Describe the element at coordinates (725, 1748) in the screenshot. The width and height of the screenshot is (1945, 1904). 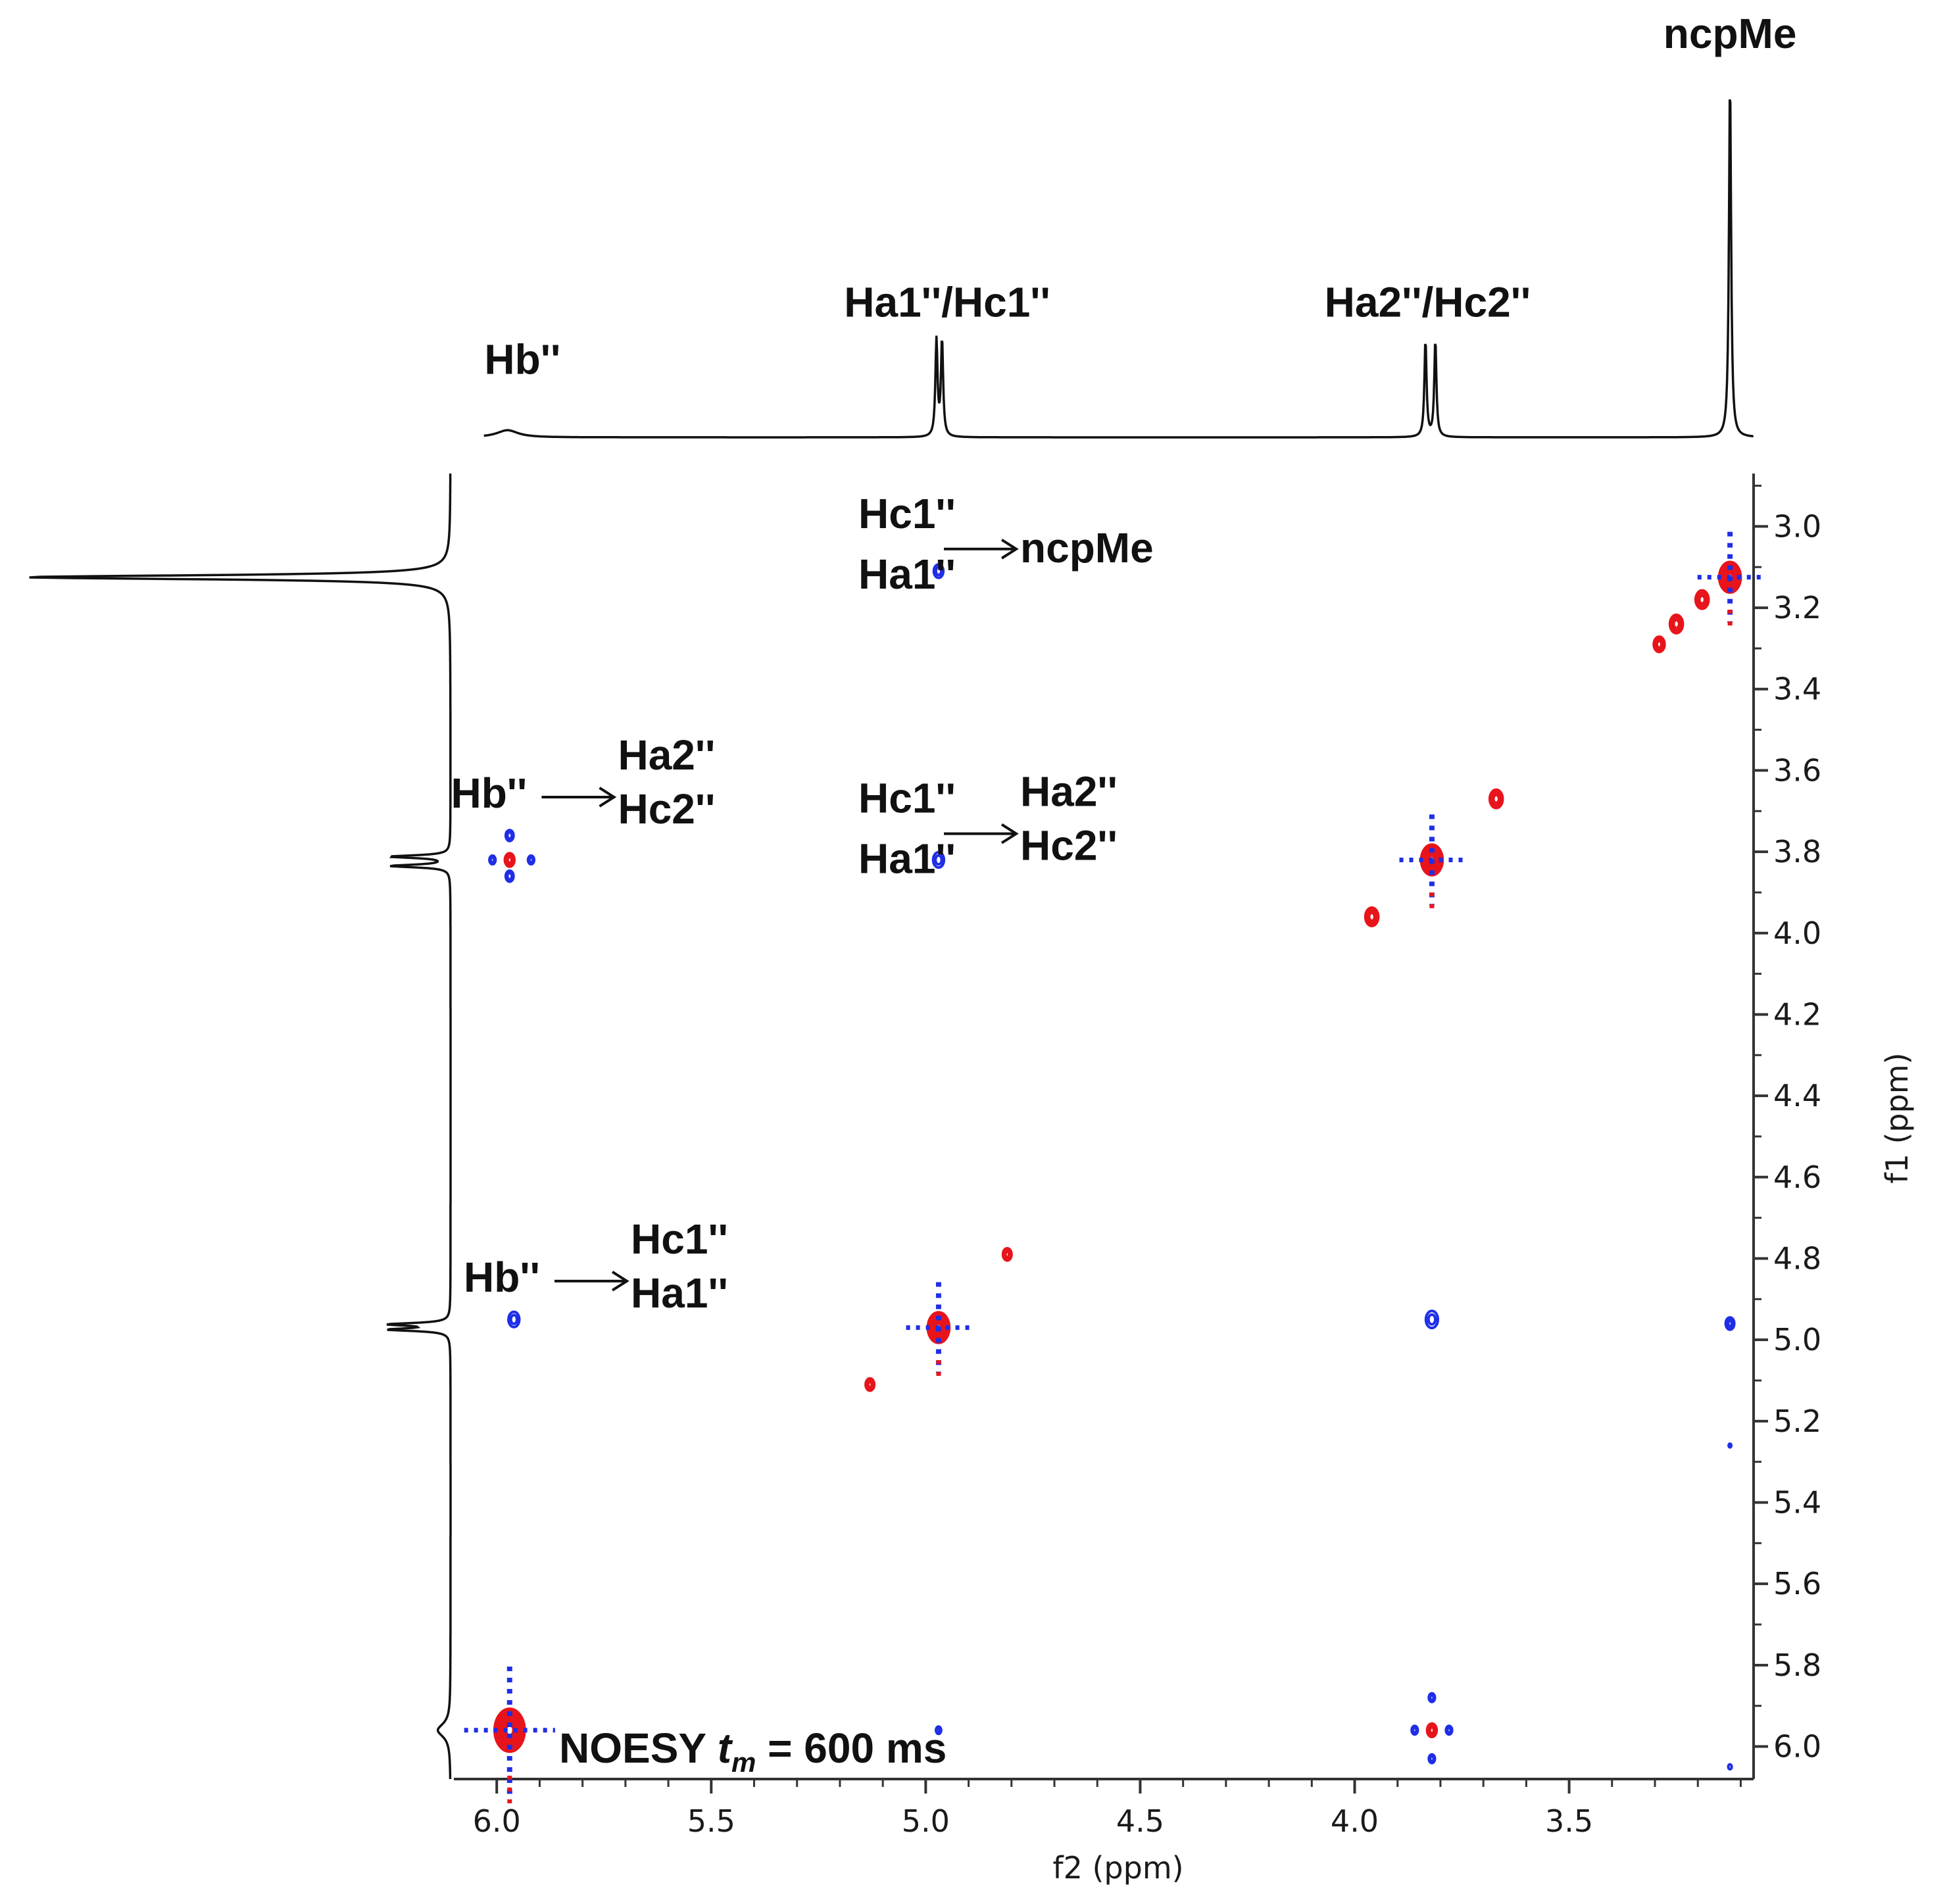
I see `exp-label-italic: t` at that location.